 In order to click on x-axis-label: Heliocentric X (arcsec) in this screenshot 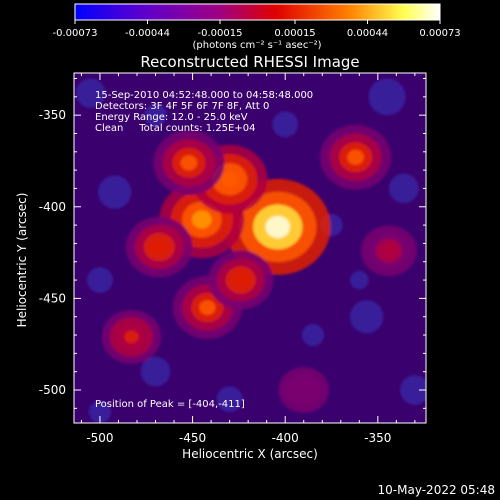, I will do `click(250, 454)`.